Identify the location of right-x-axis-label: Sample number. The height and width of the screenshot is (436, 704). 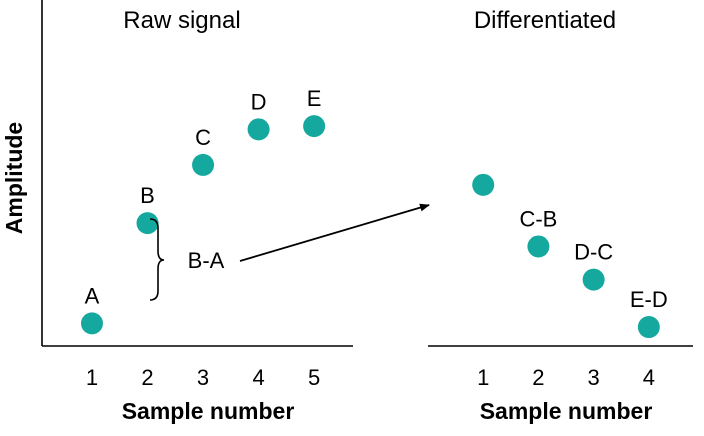
(566, 411).